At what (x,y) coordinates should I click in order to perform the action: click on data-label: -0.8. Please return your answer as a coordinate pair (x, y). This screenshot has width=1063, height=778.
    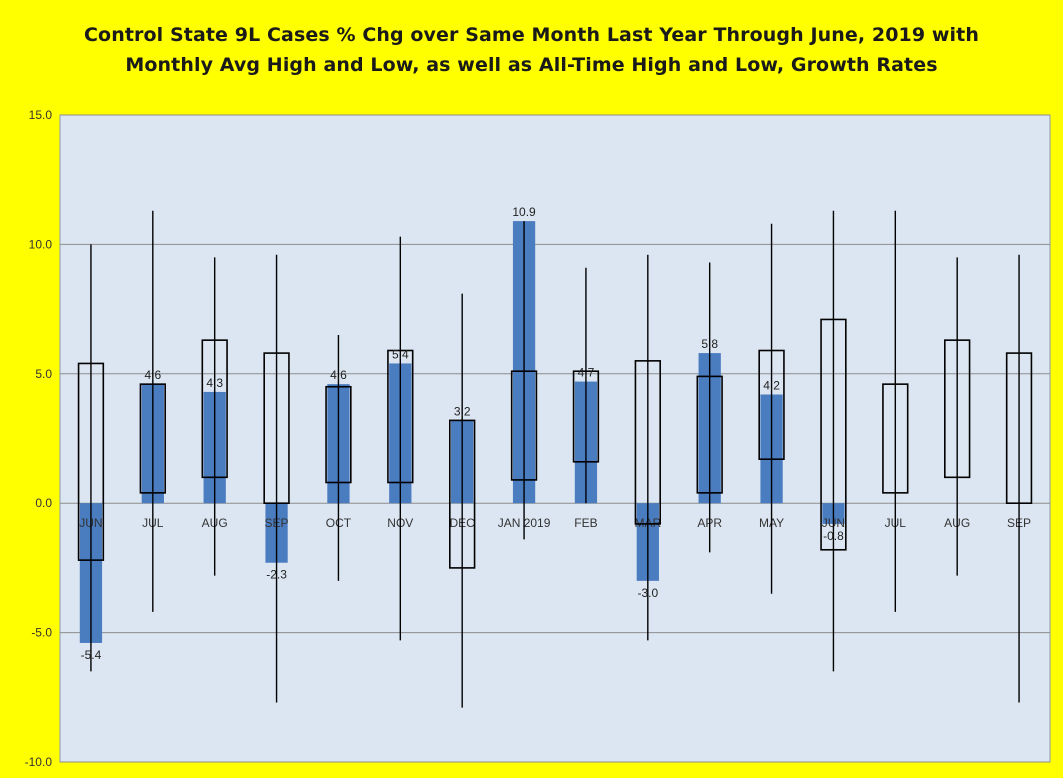
    Looking at the image, I should click on (833, 536).